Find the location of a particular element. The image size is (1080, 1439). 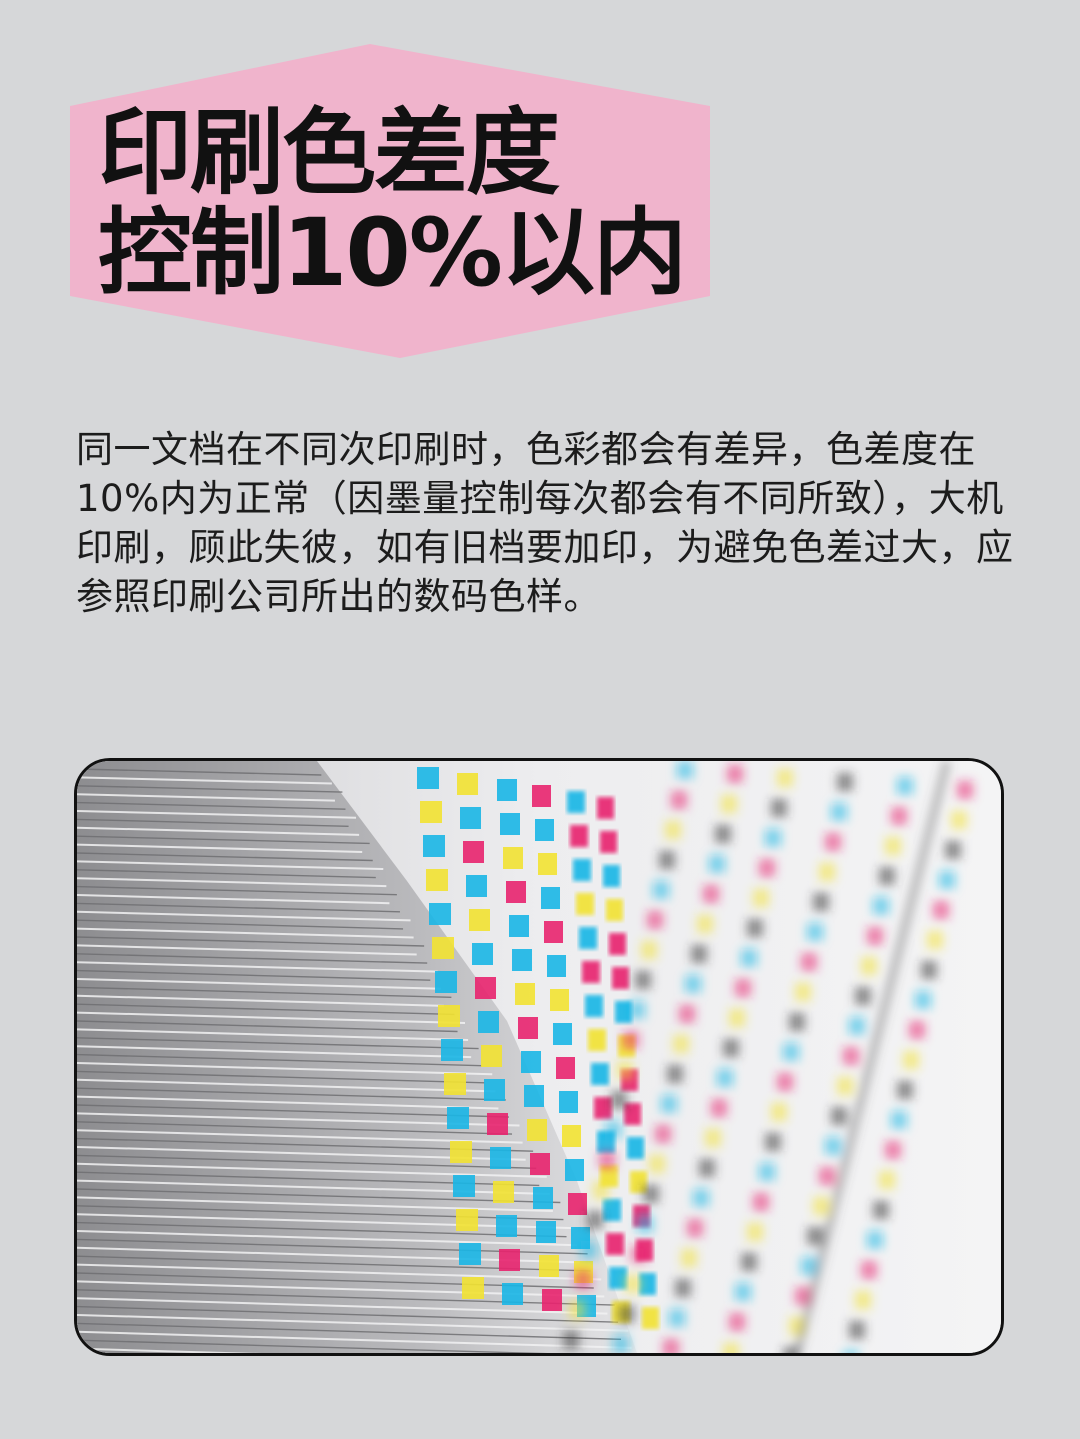

banner-hexagon-shape is located at coordinates (390, 201).